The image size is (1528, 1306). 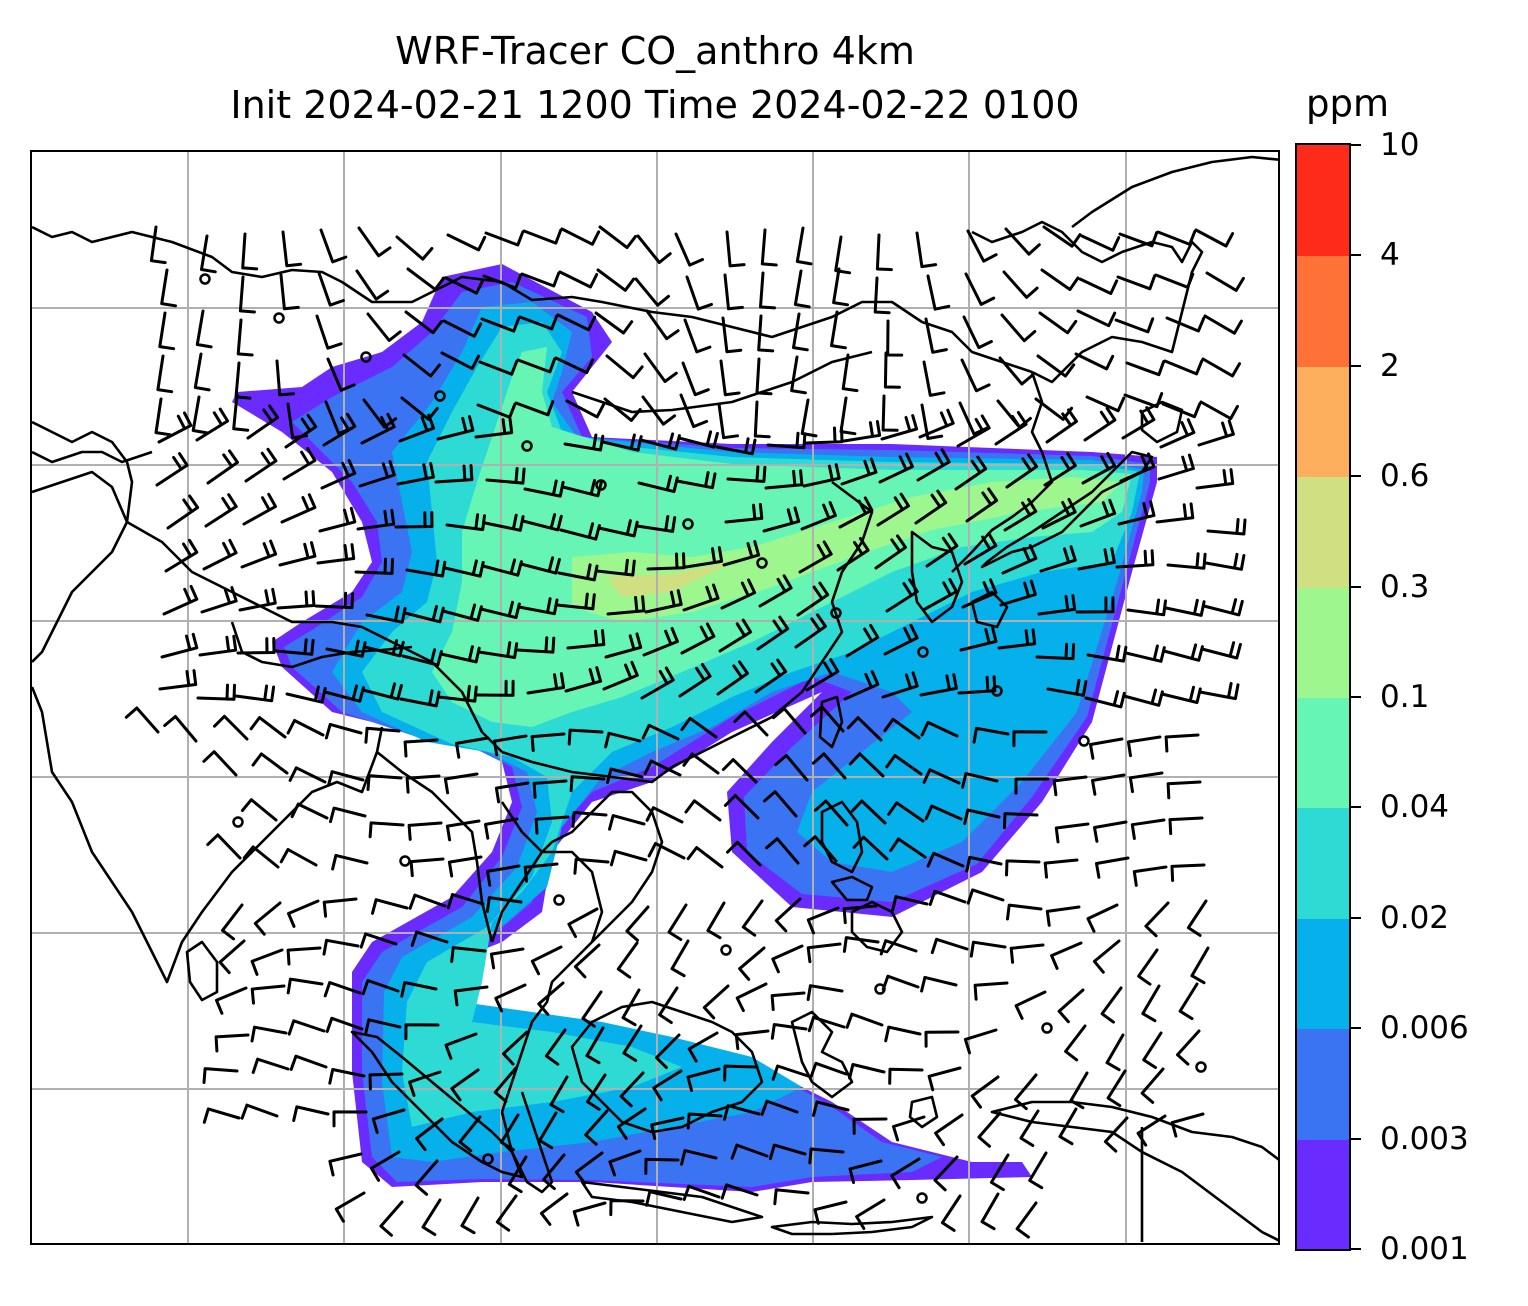 What do you see at coordinates (435, 846) in the screenshot?
I see `coast-bay-bengal` at bounding box center [435, 846].